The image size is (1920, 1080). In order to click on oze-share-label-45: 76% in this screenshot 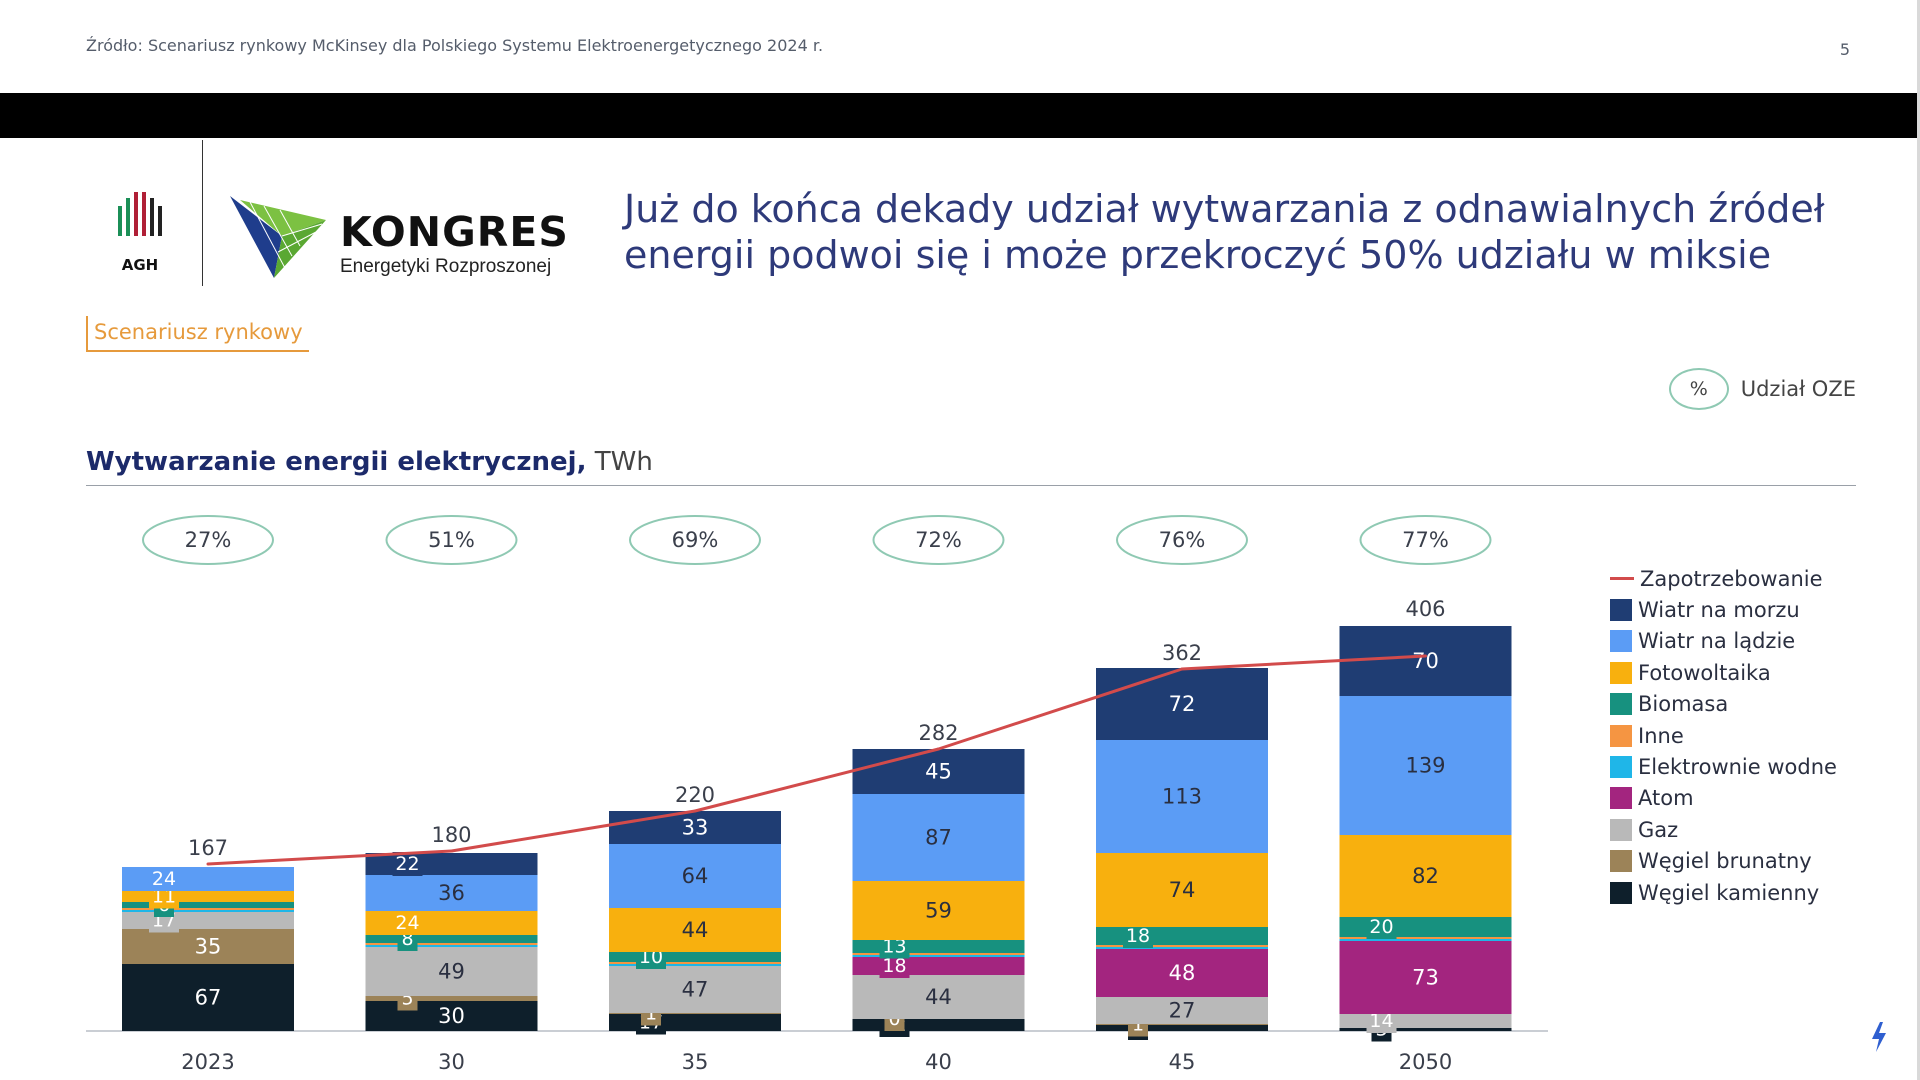, I will do `click(1182, 540)`.